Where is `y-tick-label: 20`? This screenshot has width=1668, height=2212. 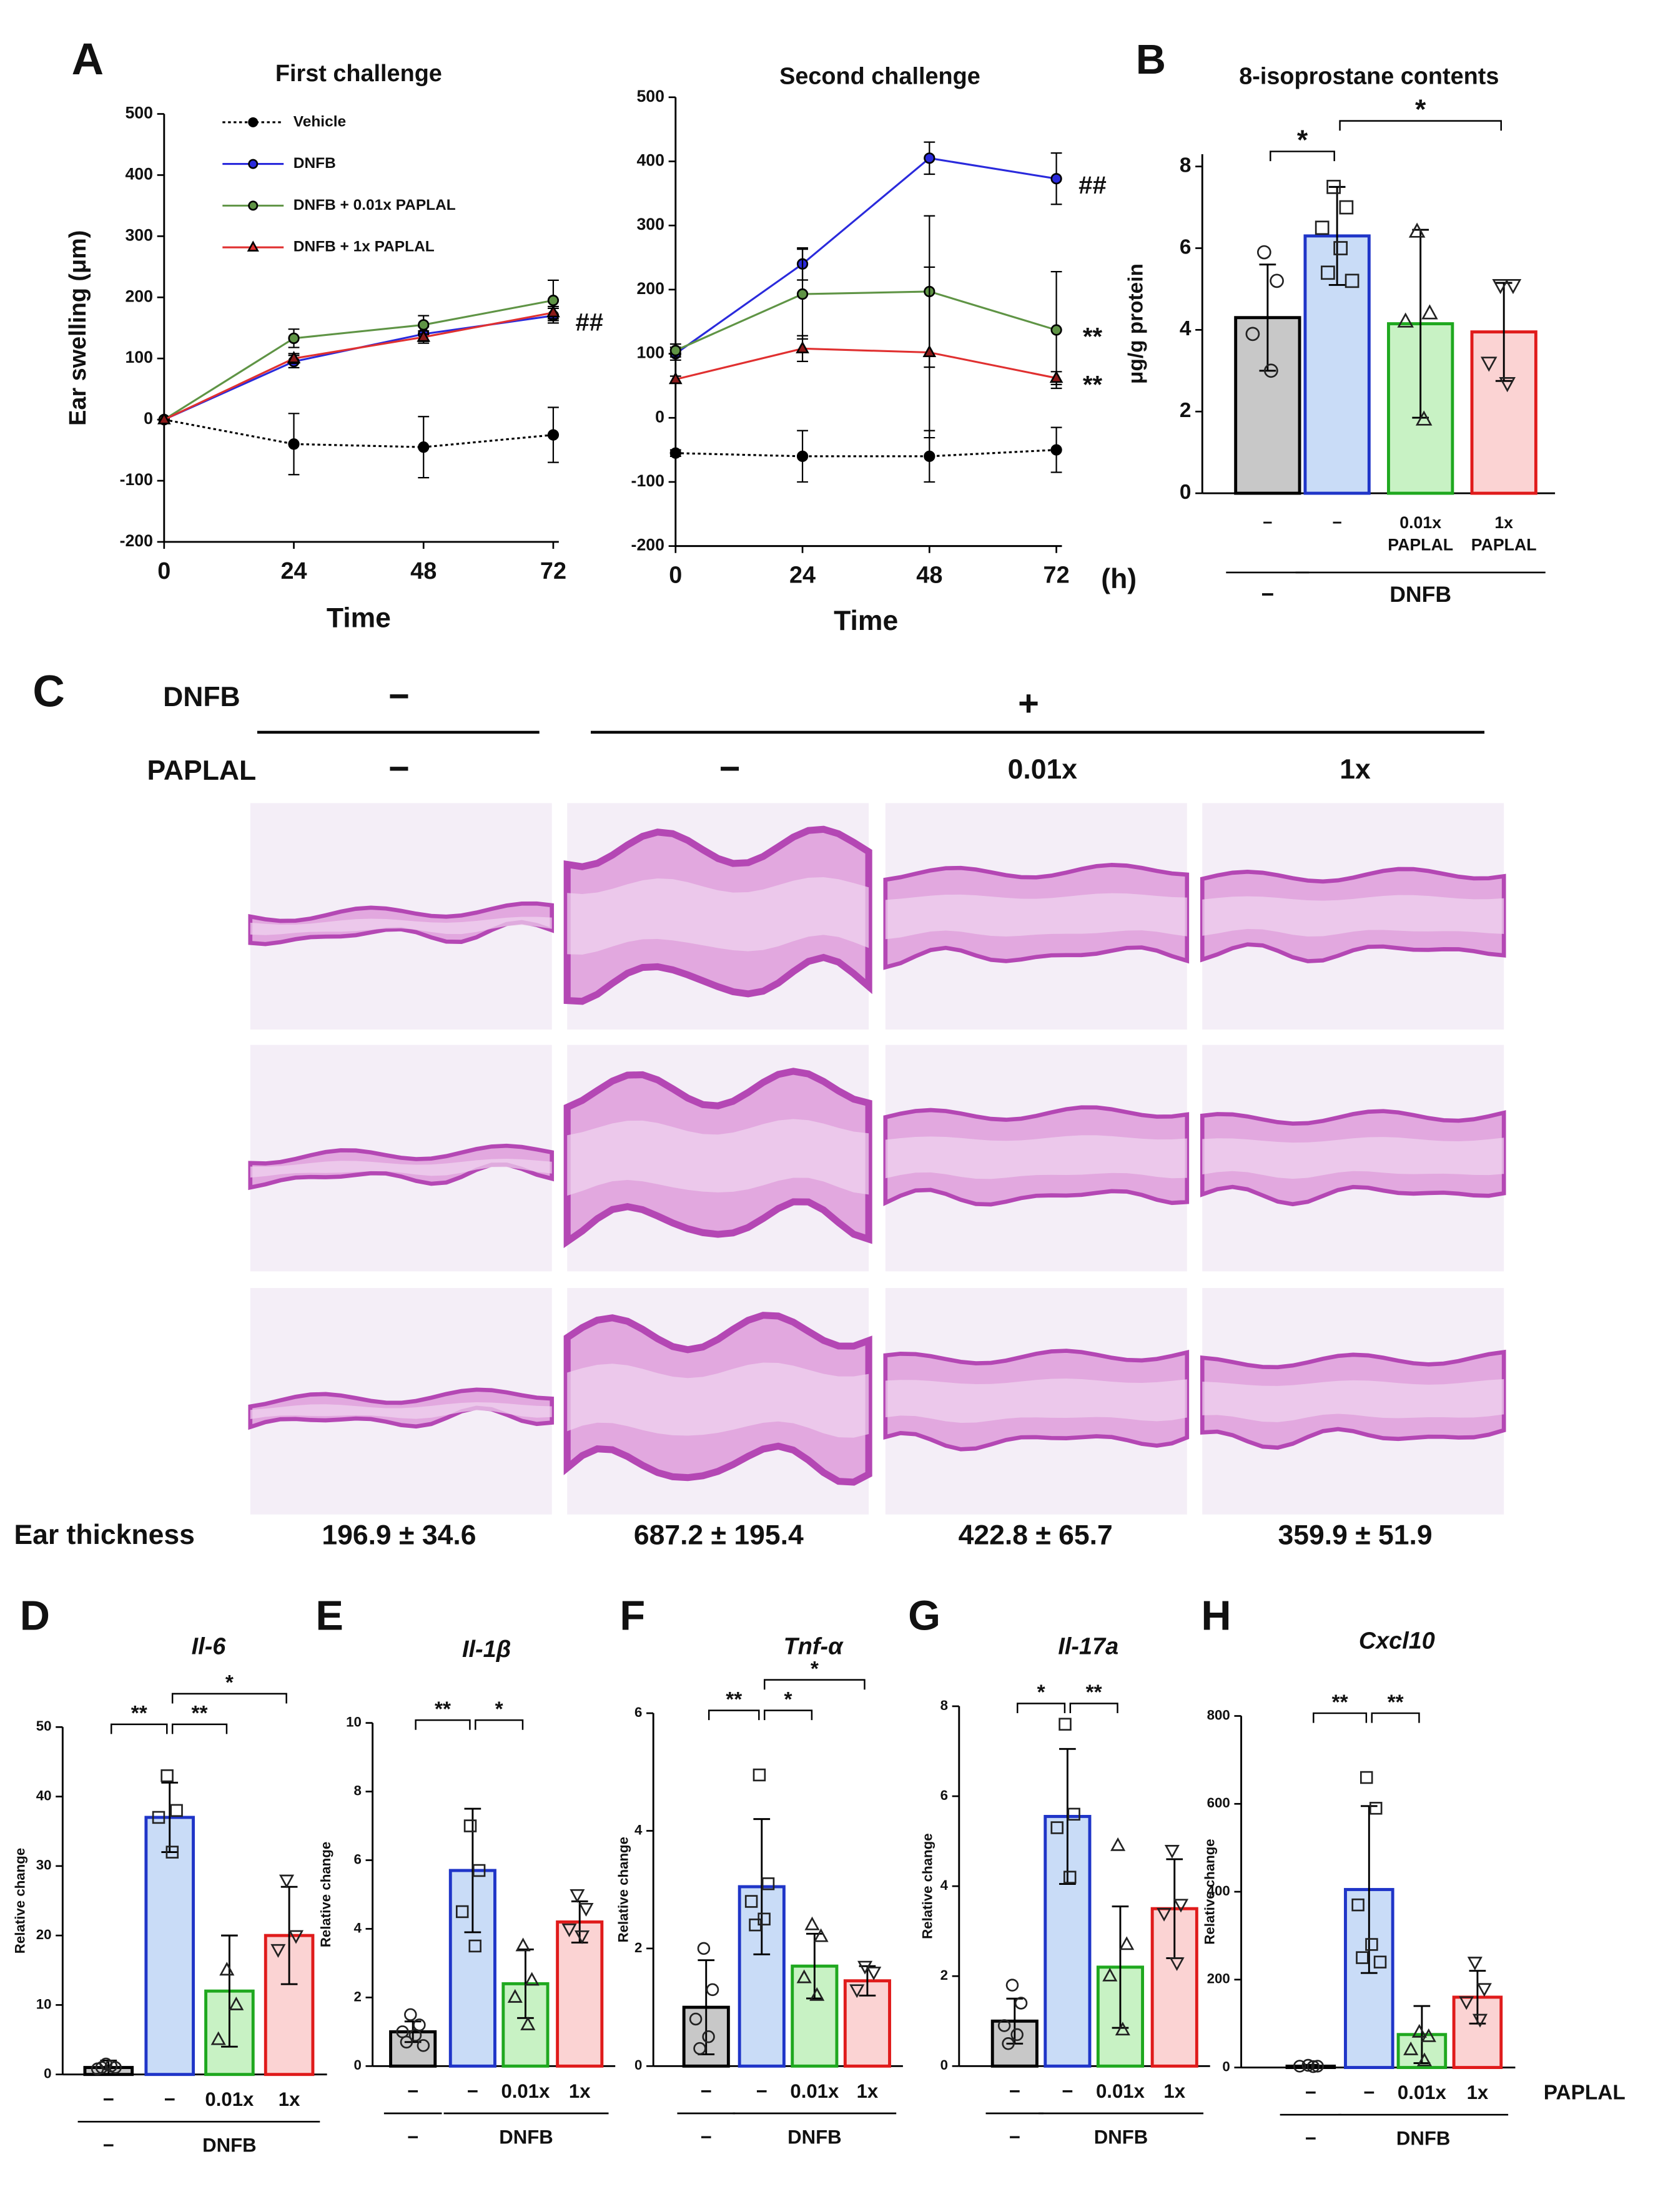 y-tick-label: 20 is located at coordinates (44, 1934).